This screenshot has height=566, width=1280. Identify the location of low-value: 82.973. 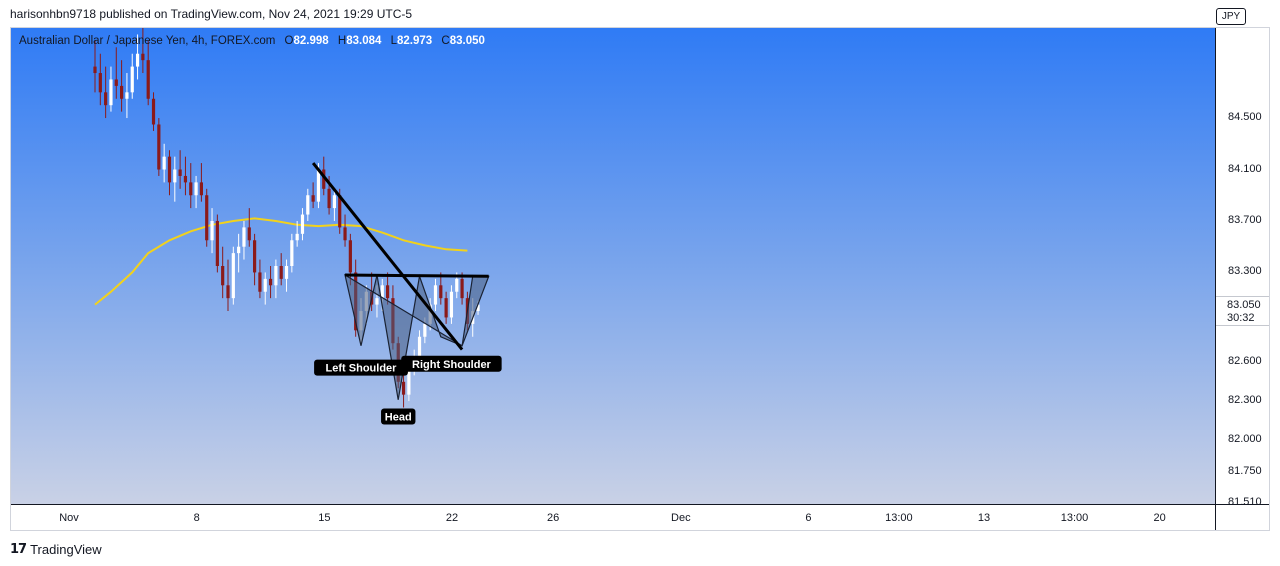
(415, 41).